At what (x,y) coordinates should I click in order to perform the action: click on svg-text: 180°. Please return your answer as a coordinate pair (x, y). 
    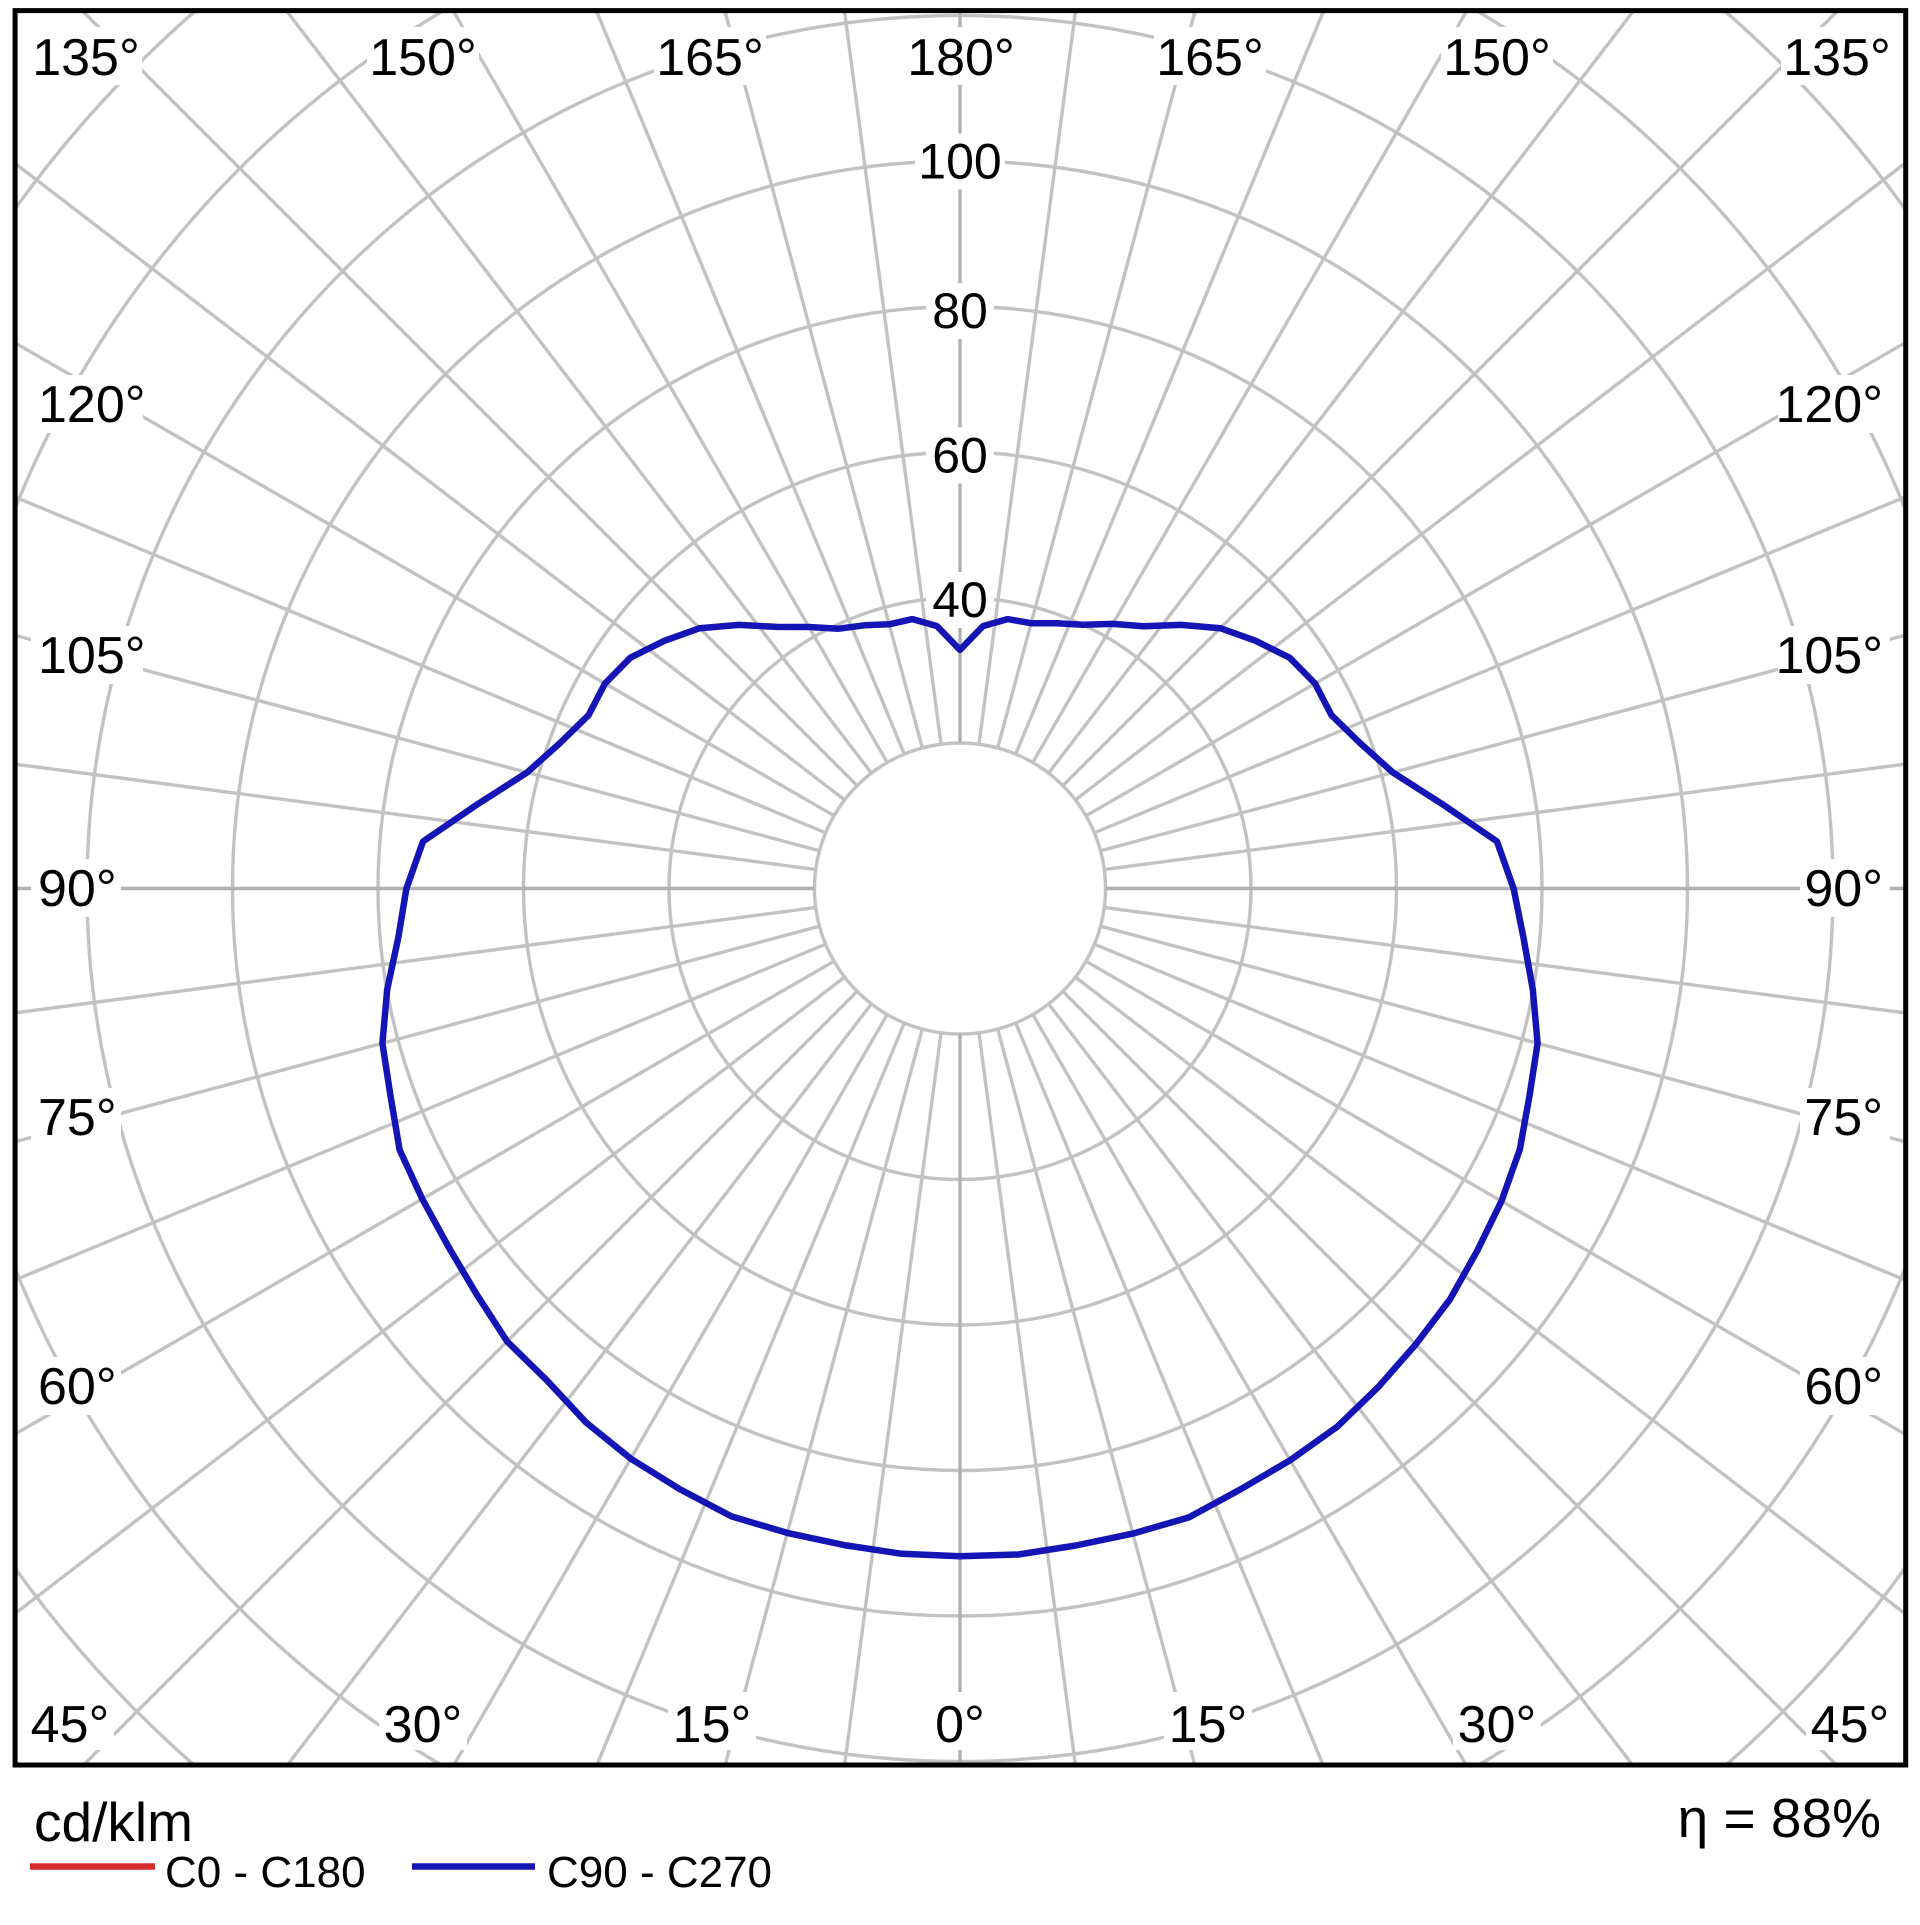
    Looking at the image, I should click on (961, 58).